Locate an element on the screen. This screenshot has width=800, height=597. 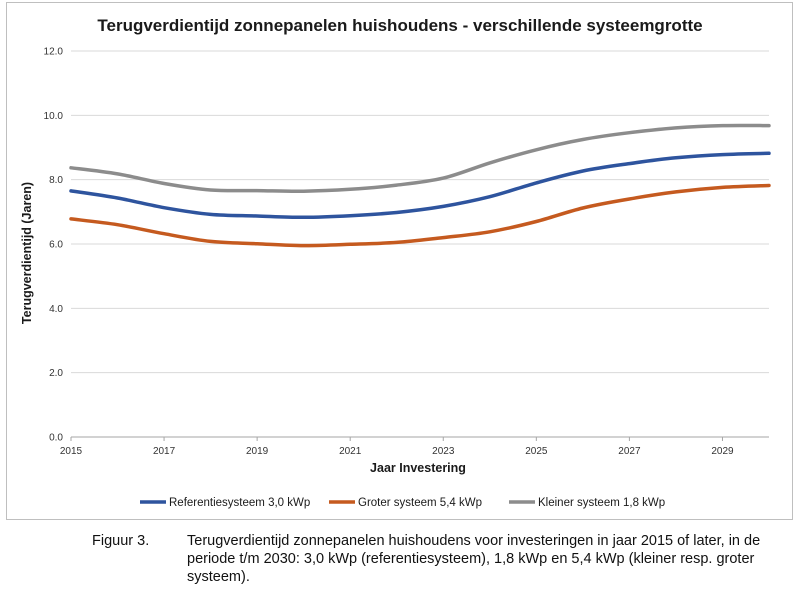
x-tick-label: 2015 is located at coordinates (71, 451).